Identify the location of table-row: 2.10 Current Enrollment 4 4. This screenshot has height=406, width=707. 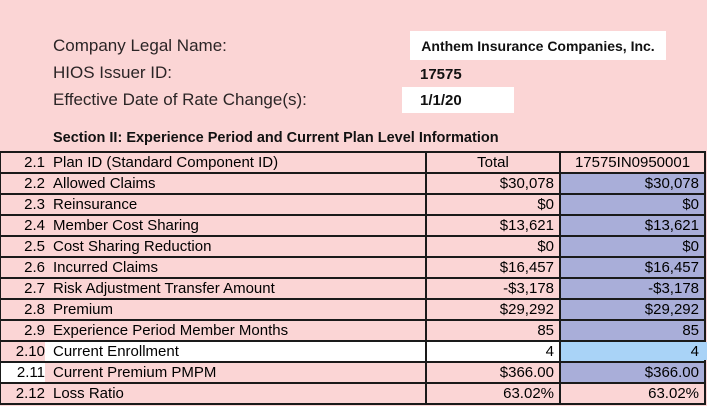
(353, 351).